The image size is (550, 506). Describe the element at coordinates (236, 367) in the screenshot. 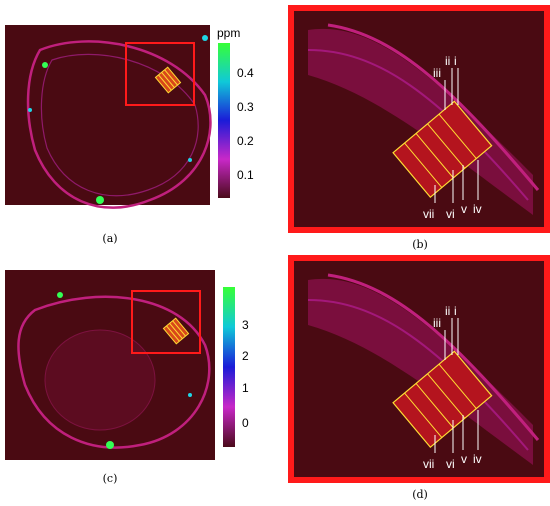

I see `colorbar-bottom: 3 2 1 0` at that location.